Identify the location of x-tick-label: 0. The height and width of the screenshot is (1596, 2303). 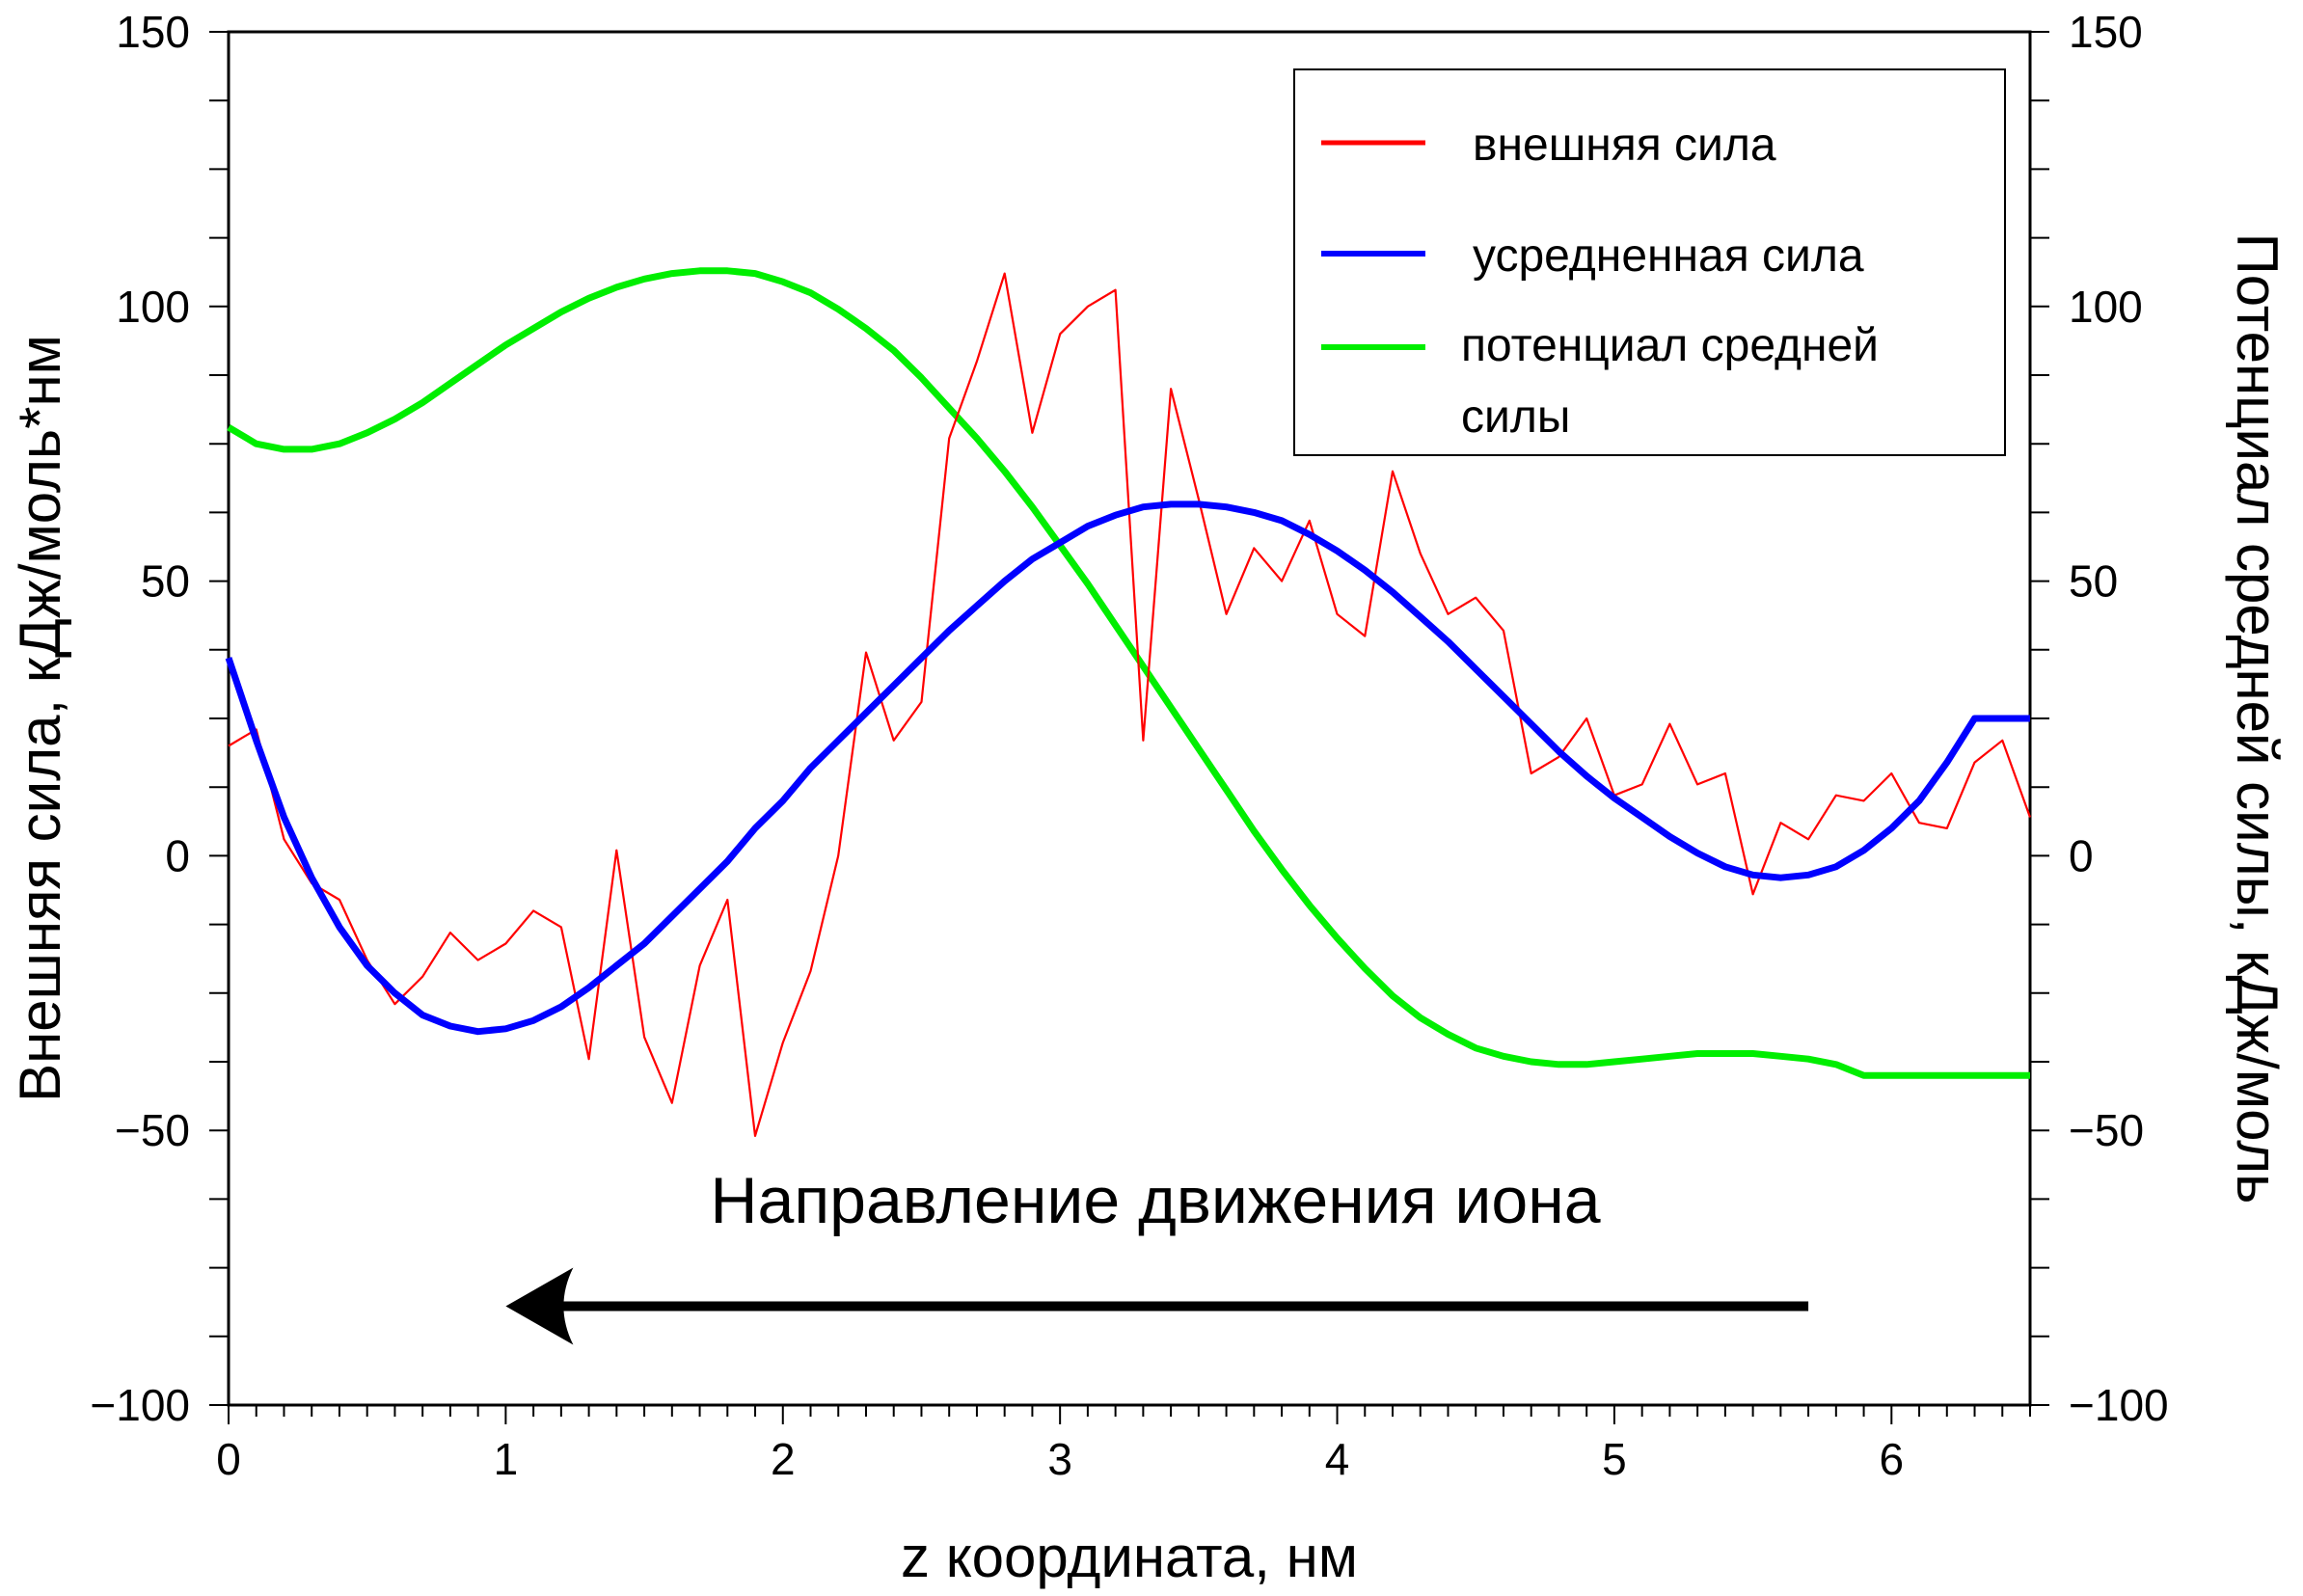
(229, 1459).